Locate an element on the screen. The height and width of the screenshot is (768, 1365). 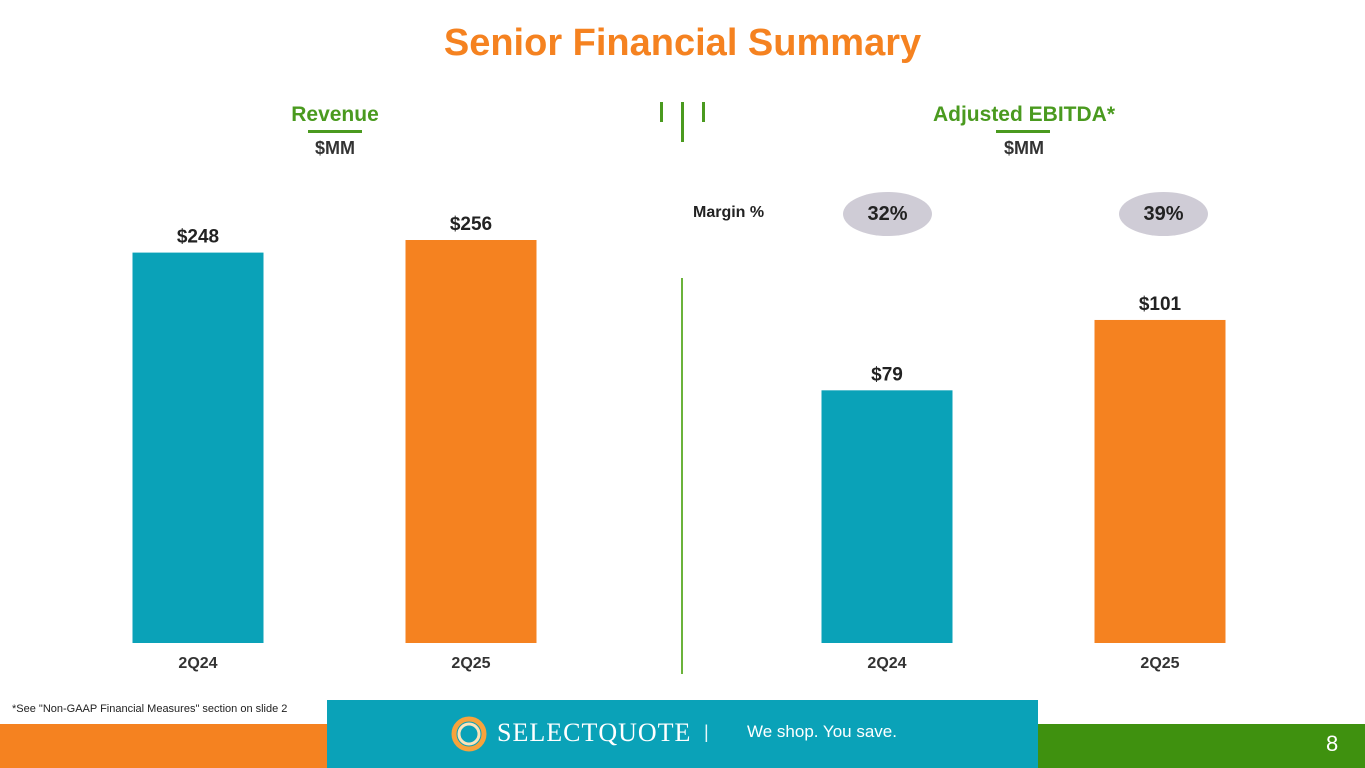
revenue-tick-label-2q24: 2Q24 is located at coordinates (197, 663).